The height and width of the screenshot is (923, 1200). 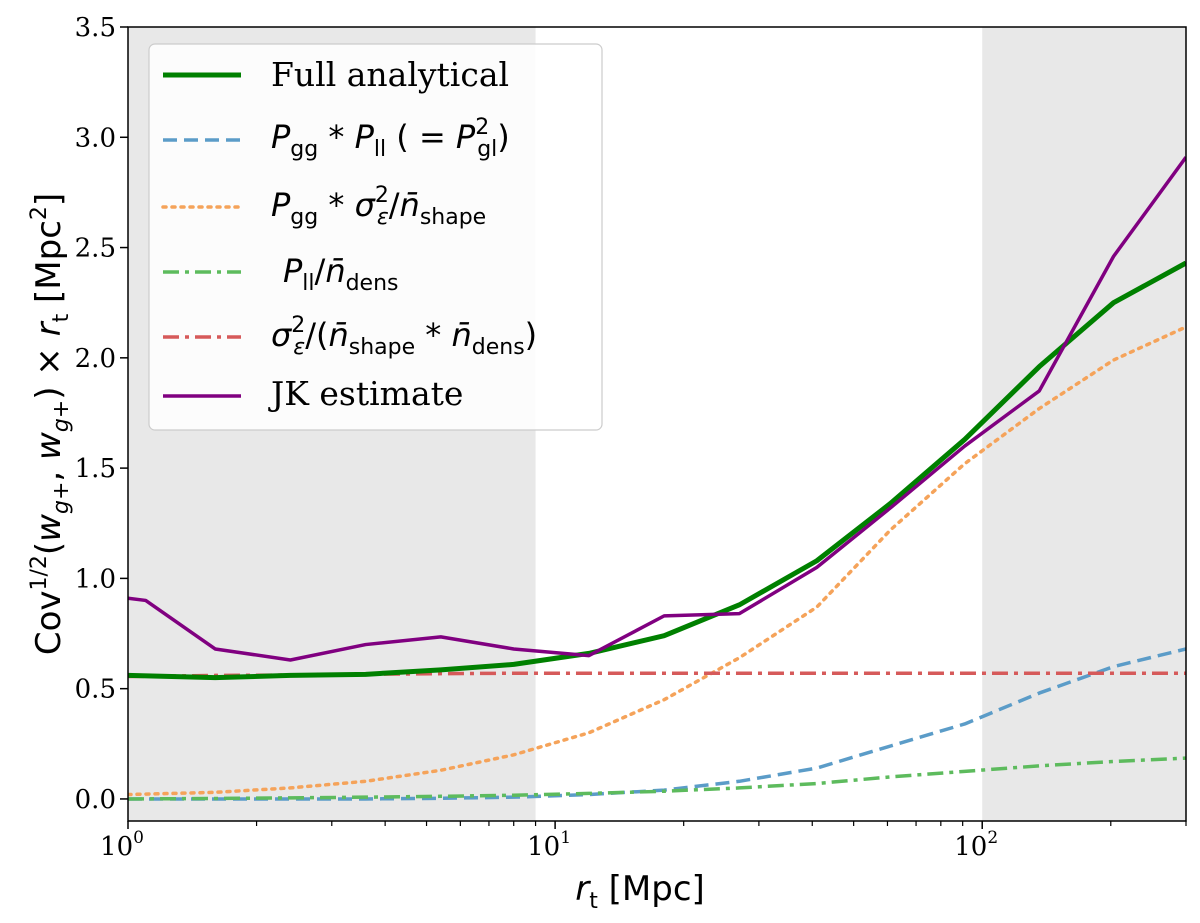 What do you see at coordinates (95, 800) in the screenshot?
I see `y-tick-label: 0.0` at bounding box center [95, 800].